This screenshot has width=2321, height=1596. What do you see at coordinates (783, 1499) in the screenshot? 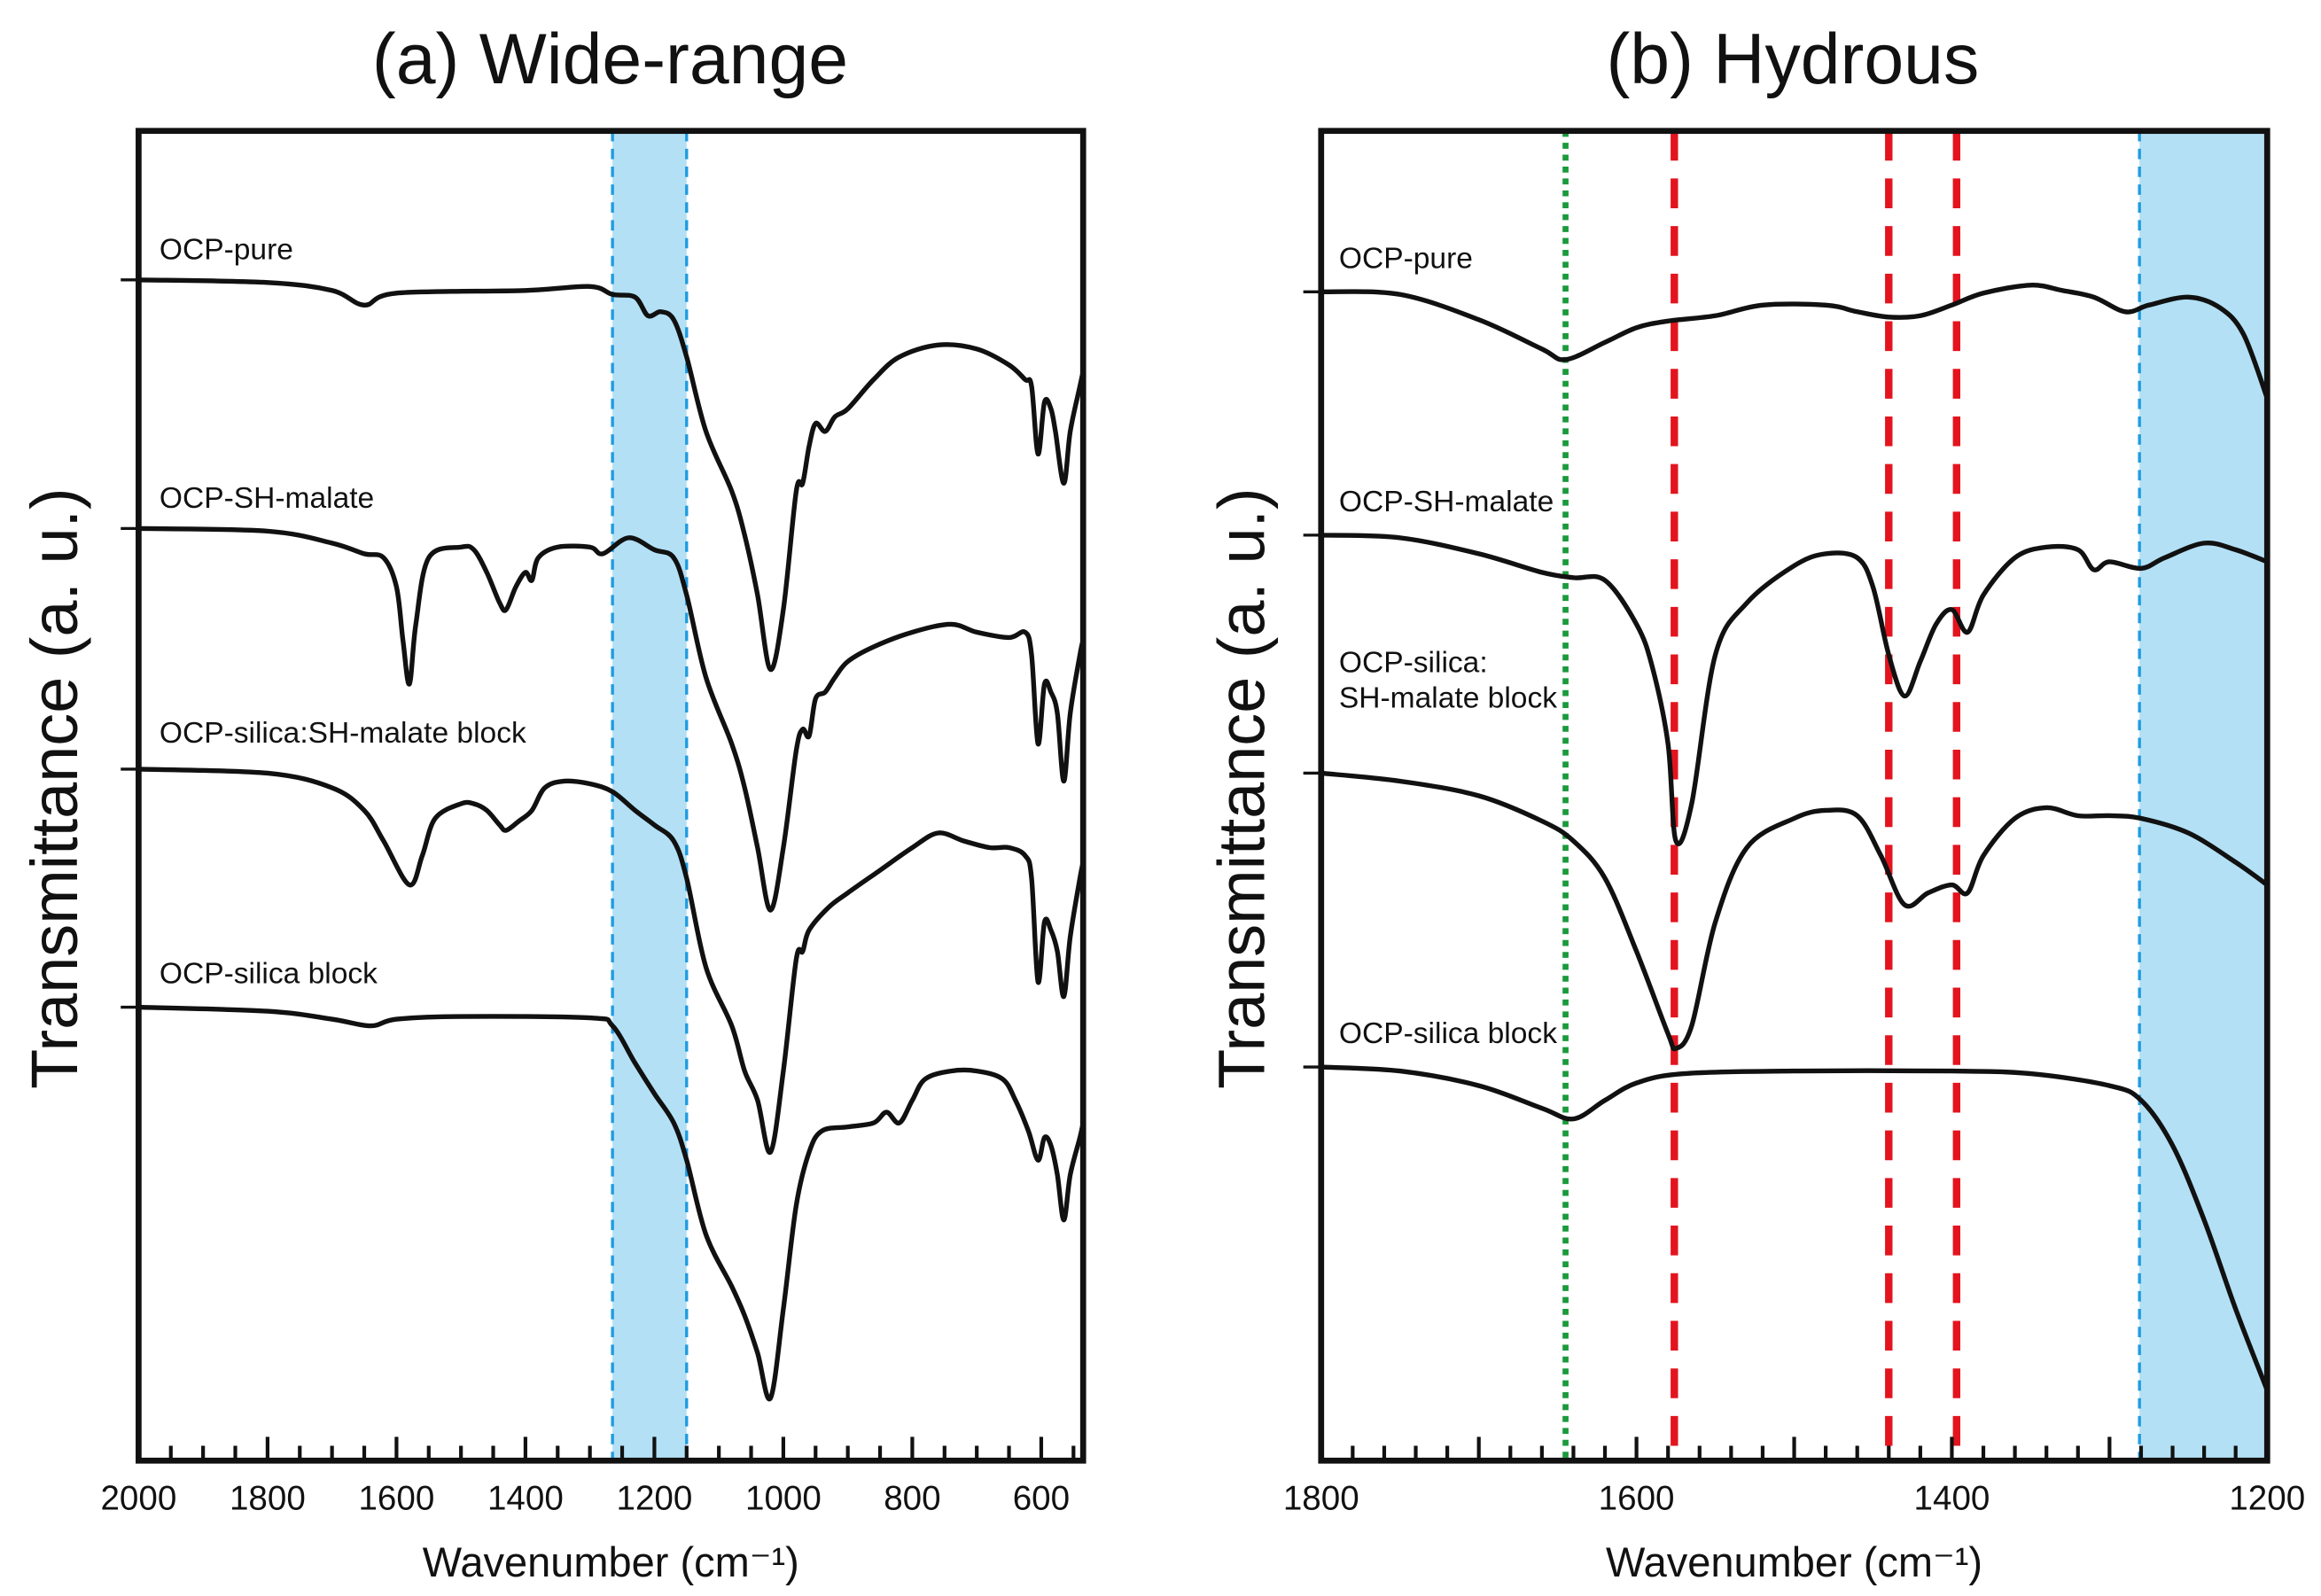
I see `x-tick-label: 1000` at bounding box center [783, 1499].